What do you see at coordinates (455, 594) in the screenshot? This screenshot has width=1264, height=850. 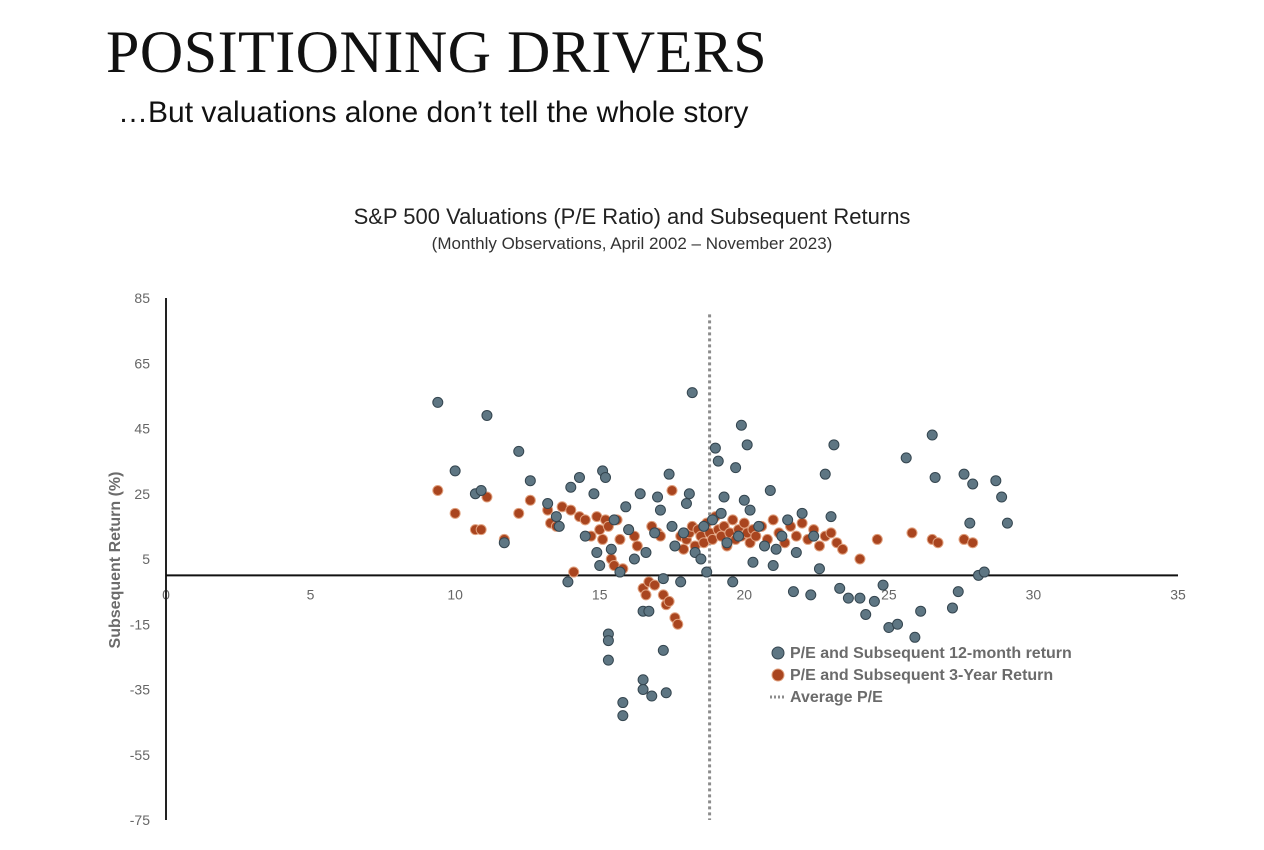 I see `x-tick-label: 10` at bounding box center [455, 594].